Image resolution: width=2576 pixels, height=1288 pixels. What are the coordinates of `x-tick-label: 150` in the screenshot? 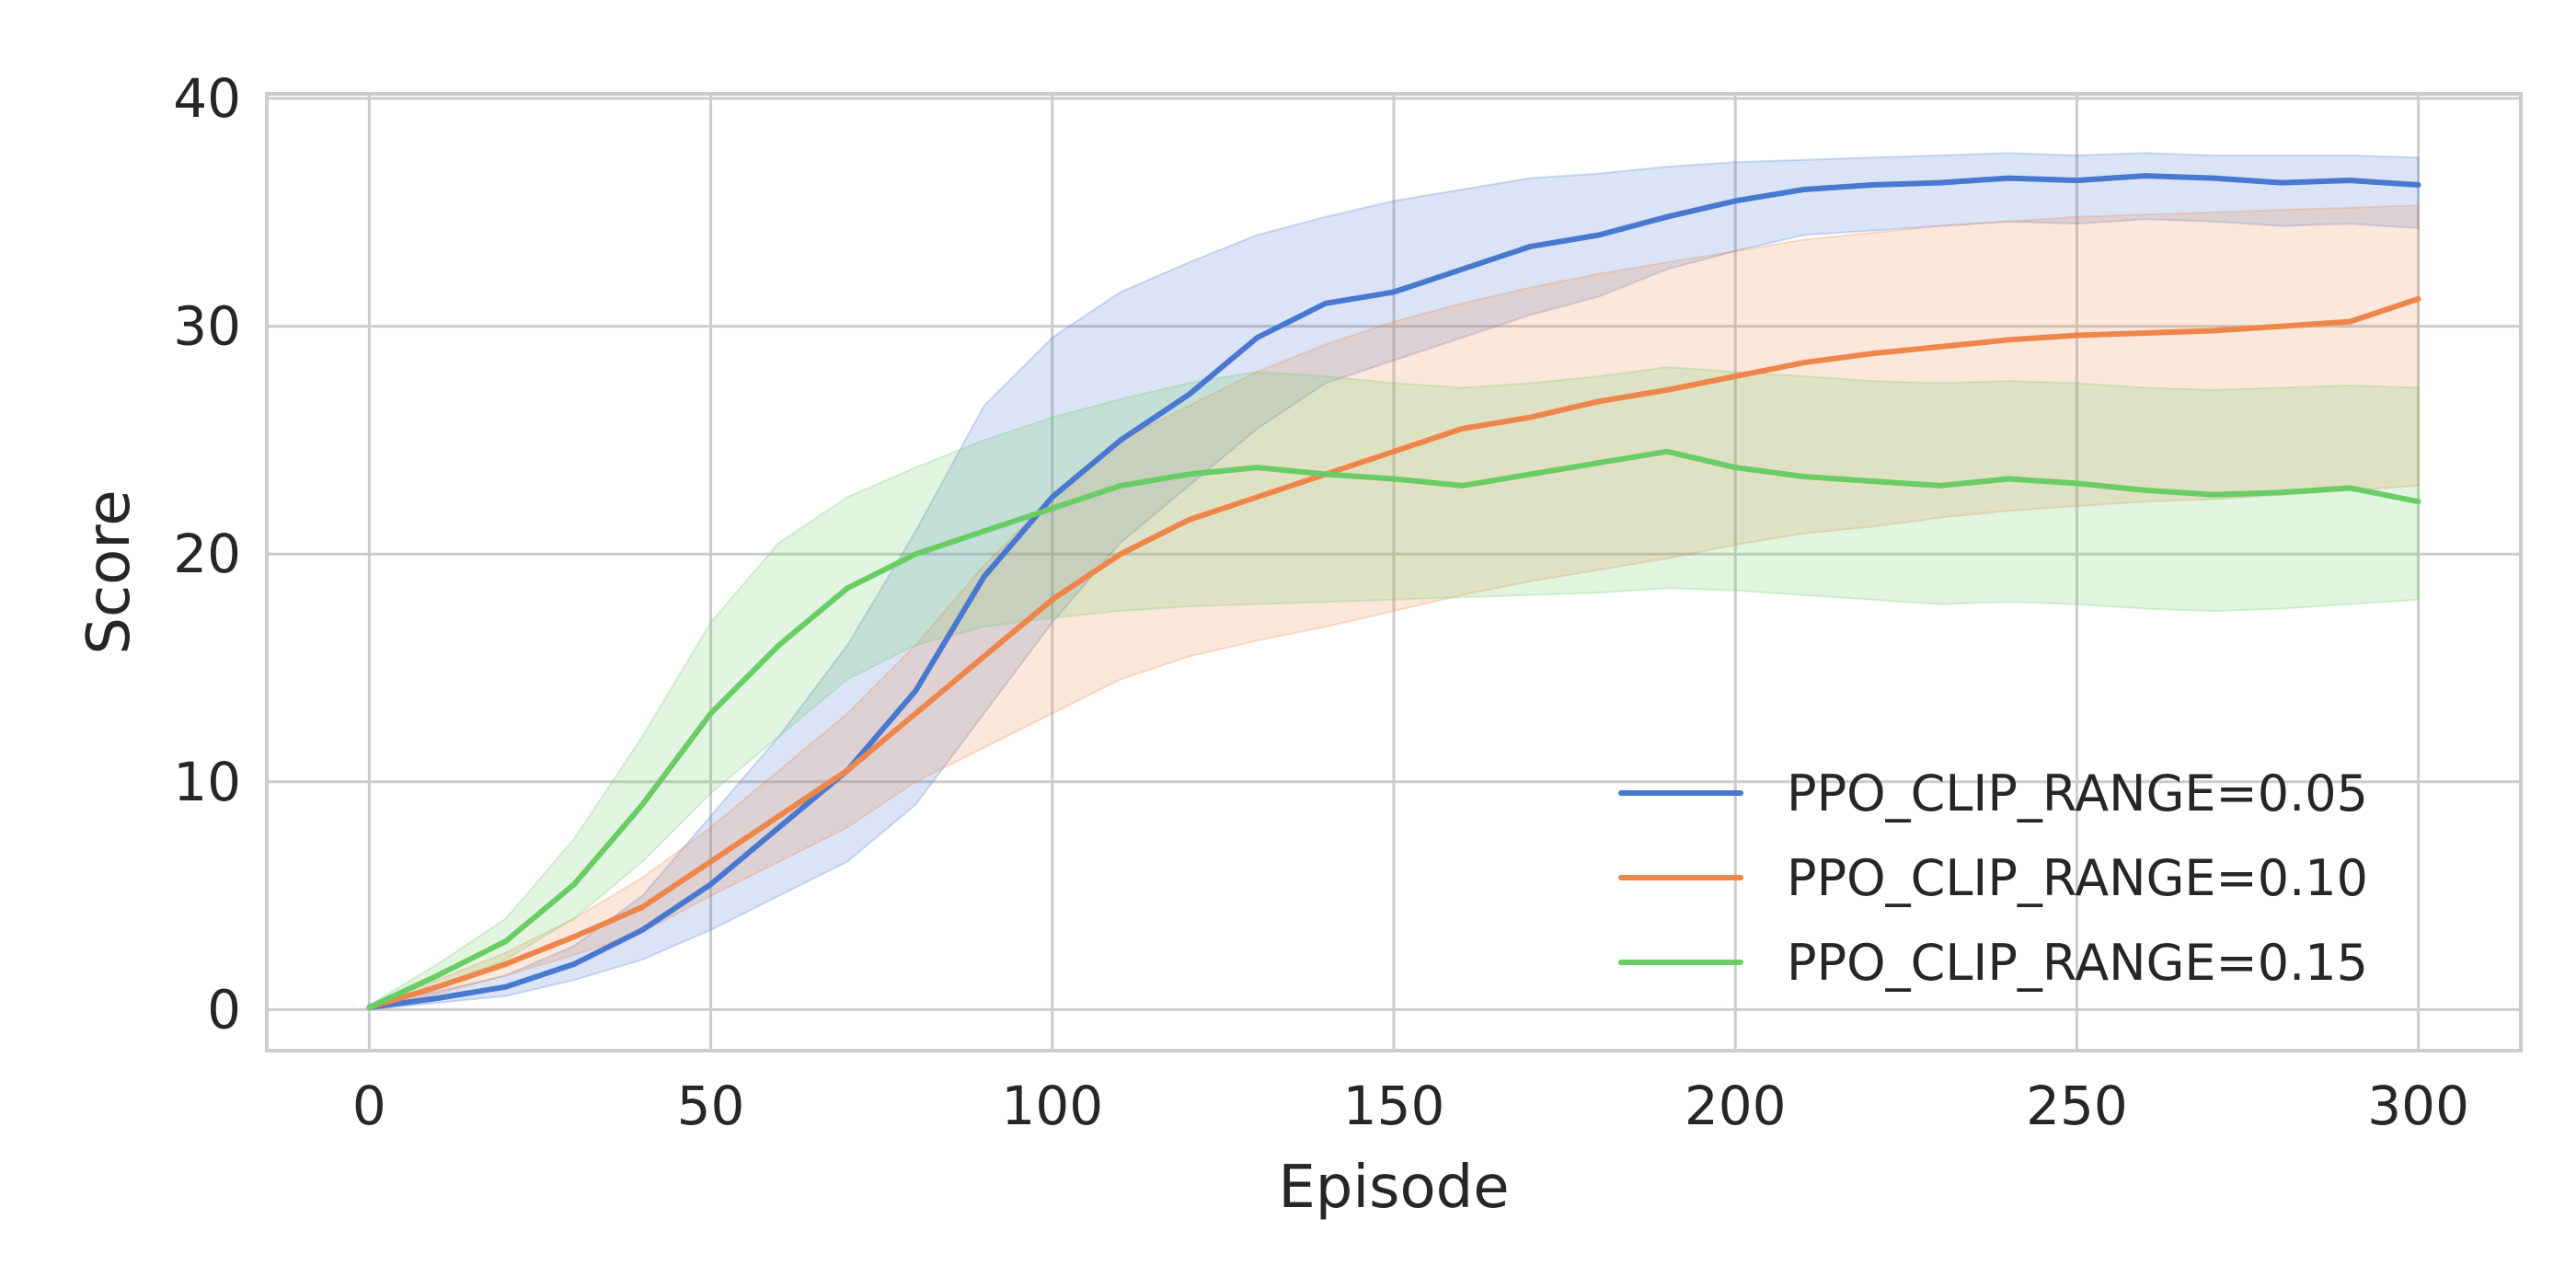 It's located at (1394, 1106).